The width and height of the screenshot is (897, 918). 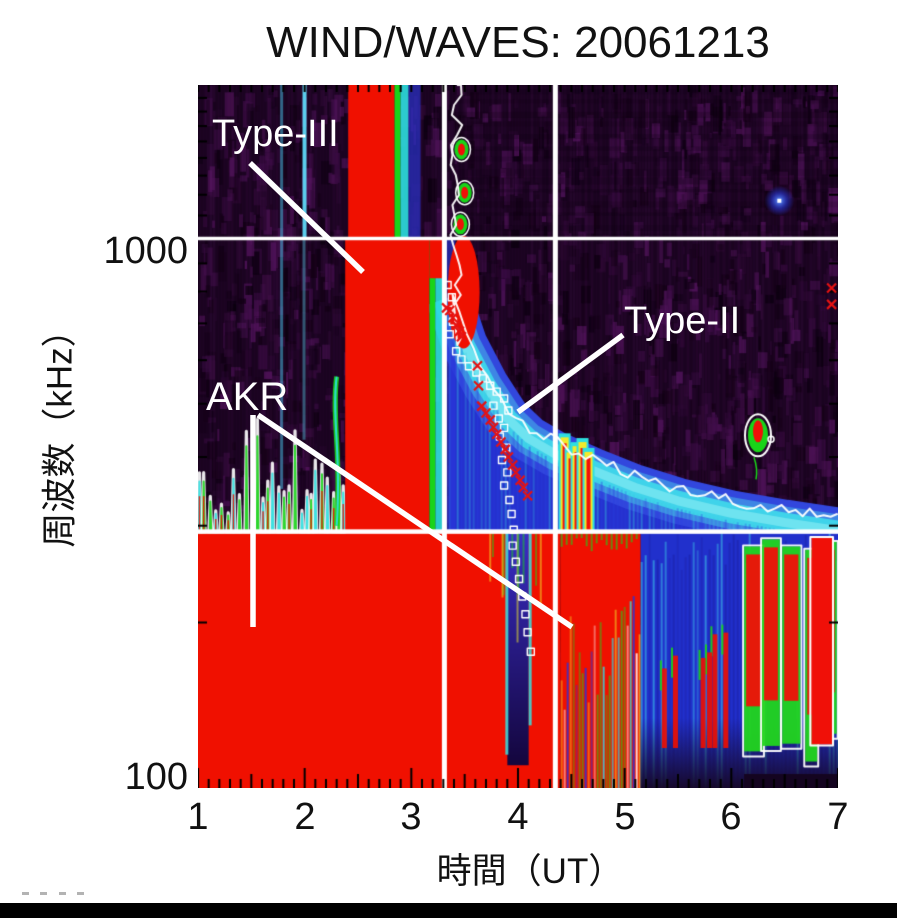 What do you see at coordinates (731, 817) in the screenshot?
I see `x-tick-6: 6` at bounding box center [731, 817].